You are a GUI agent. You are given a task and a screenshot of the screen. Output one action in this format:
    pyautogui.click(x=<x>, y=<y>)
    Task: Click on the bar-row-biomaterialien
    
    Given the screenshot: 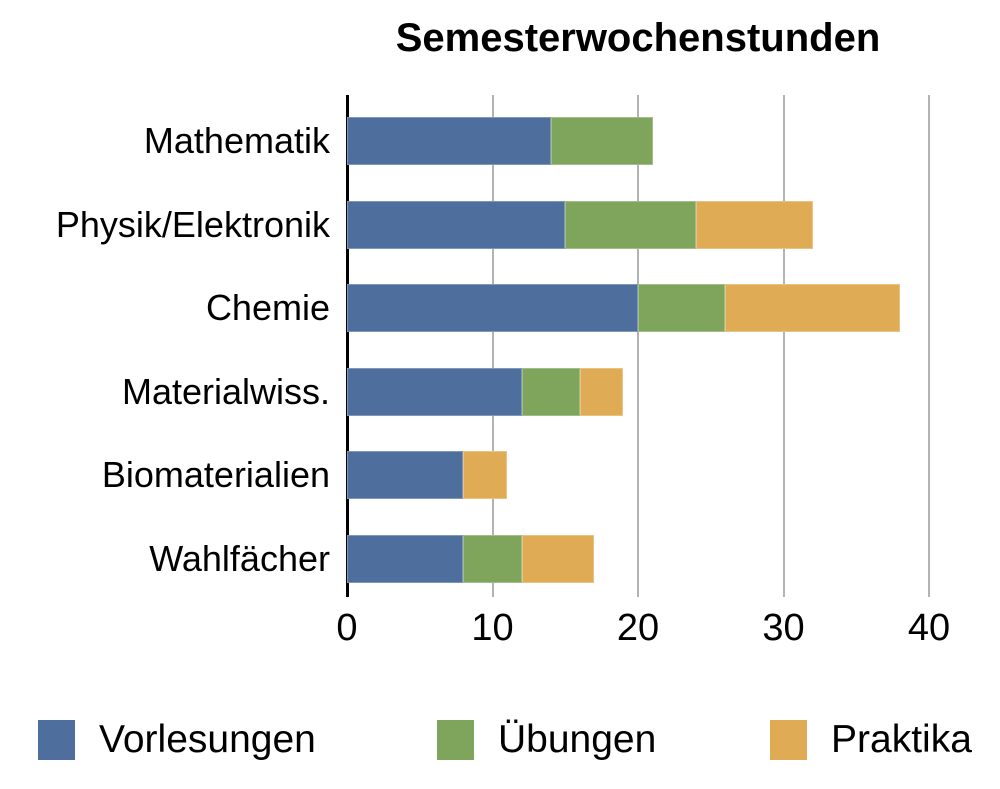 What is the action you would take?
    pyautogui.click(x=638, y=475)
    